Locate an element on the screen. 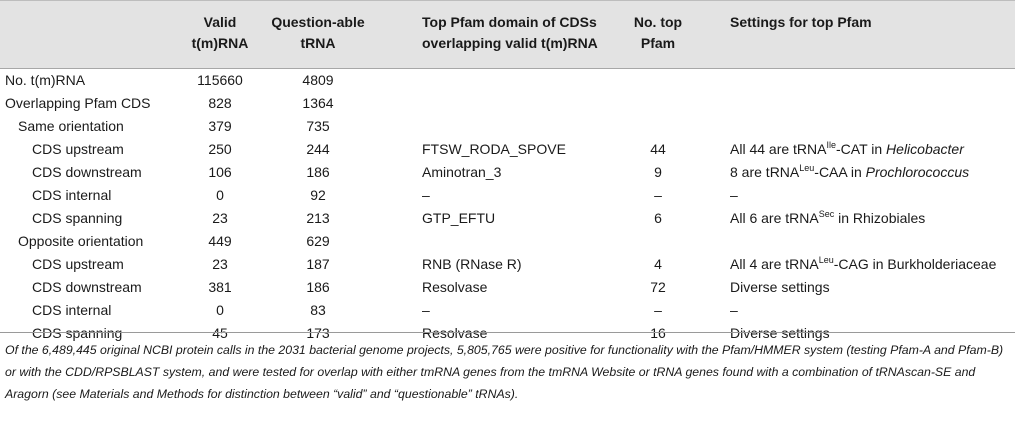  settings-superscript: Sec is located at coordinates (826, 214).